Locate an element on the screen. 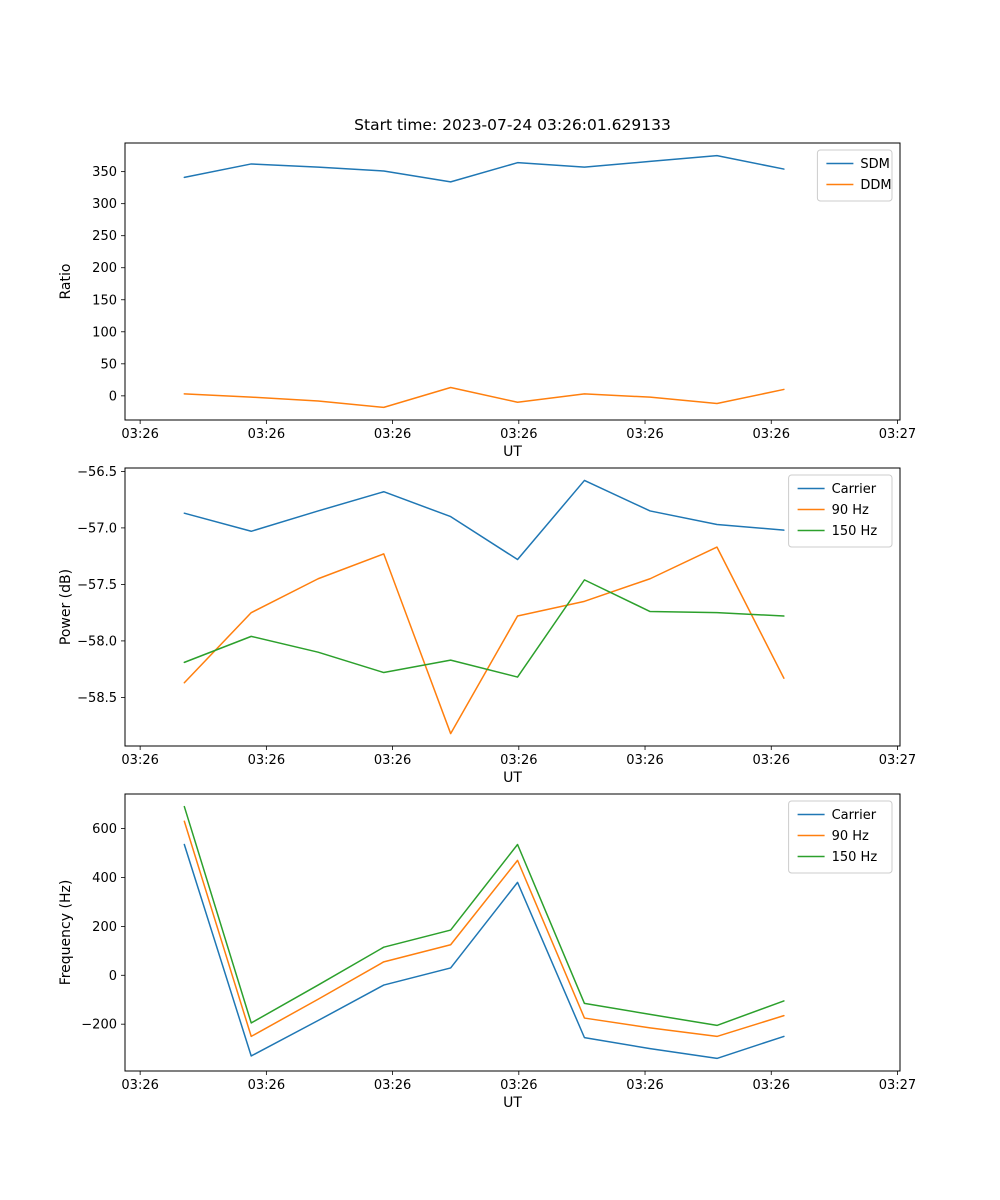 The width and height of the screenshot is (1000, 1200). legend-label: DDM is located at coordinates (875, 185).